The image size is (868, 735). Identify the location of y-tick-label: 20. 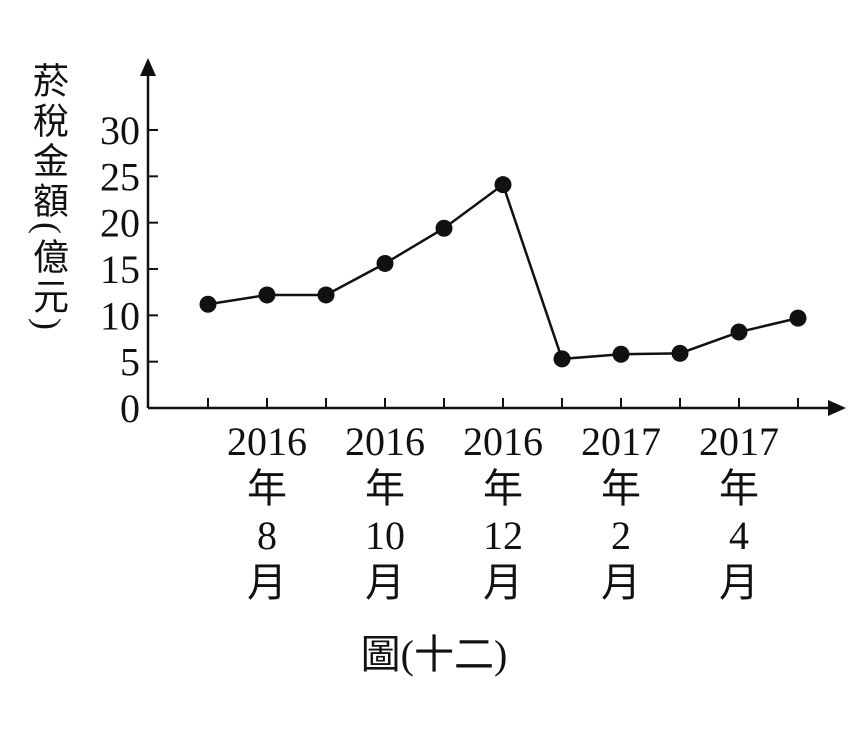
(120, 223).